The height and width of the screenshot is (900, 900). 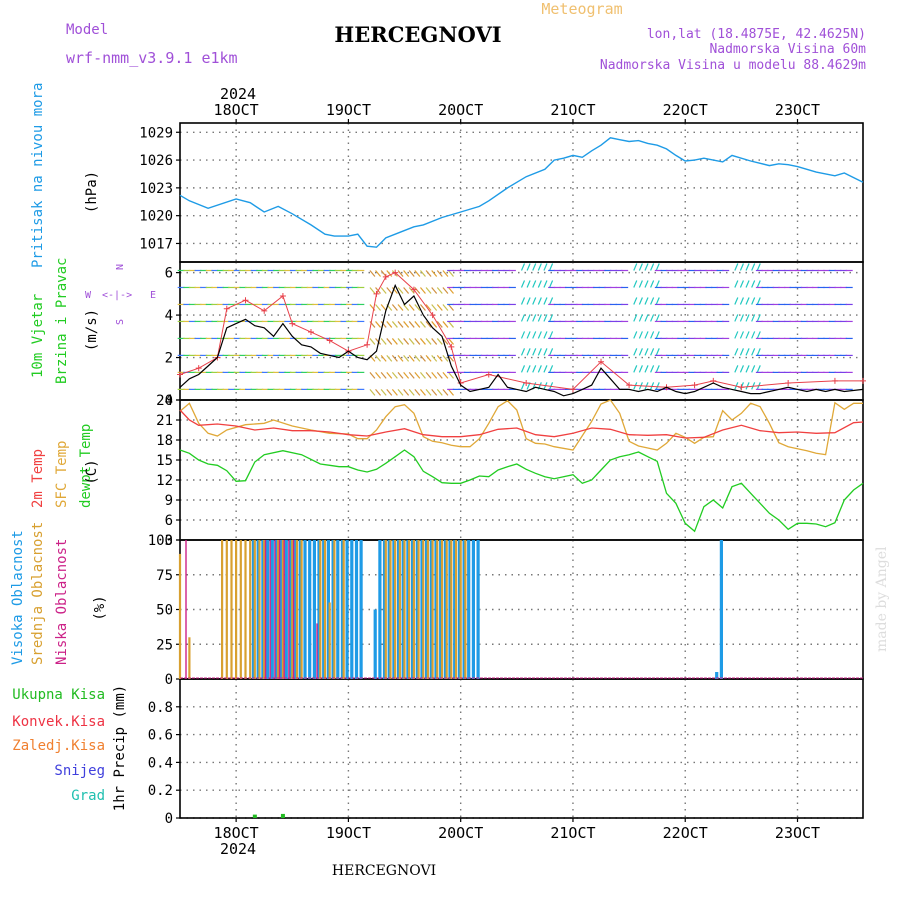 What do you see at coordinates (62, 321) in the screenshot?
I see `wind-label-line2: Brzina i Pravac` at bounding box center [62, 321].